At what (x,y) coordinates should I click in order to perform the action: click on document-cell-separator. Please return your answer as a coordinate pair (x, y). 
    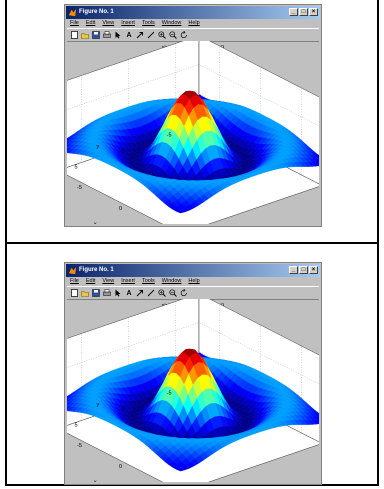
    Looking at the image, I should click on (192, 243).